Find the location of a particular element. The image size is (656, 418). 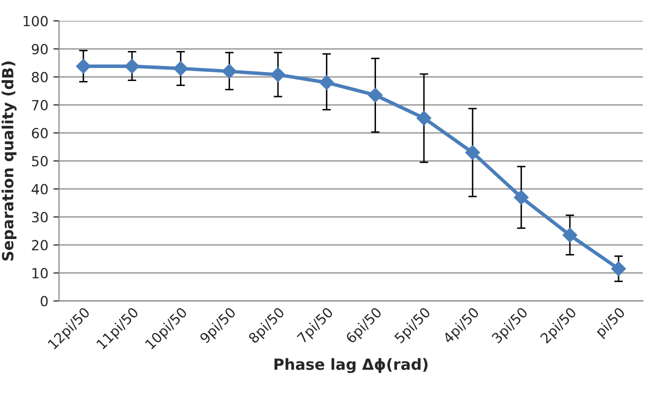

y-tick-label: 100 is located at coordinates (36, 21).